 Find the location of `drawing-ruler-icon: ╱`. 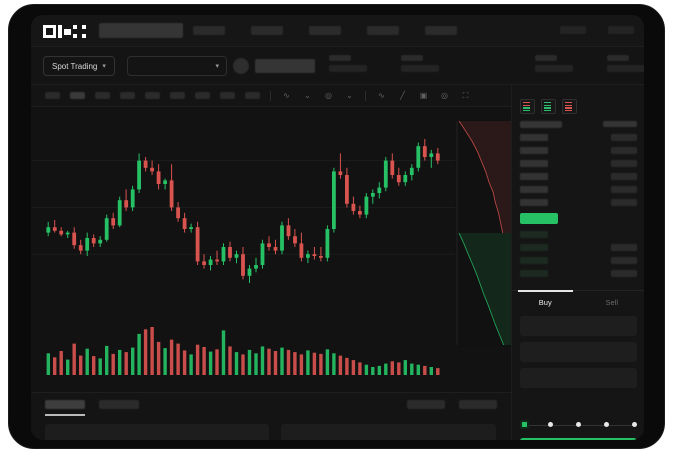

drawing-ruler-icon: ╱ is located at coordinates (402, 95).